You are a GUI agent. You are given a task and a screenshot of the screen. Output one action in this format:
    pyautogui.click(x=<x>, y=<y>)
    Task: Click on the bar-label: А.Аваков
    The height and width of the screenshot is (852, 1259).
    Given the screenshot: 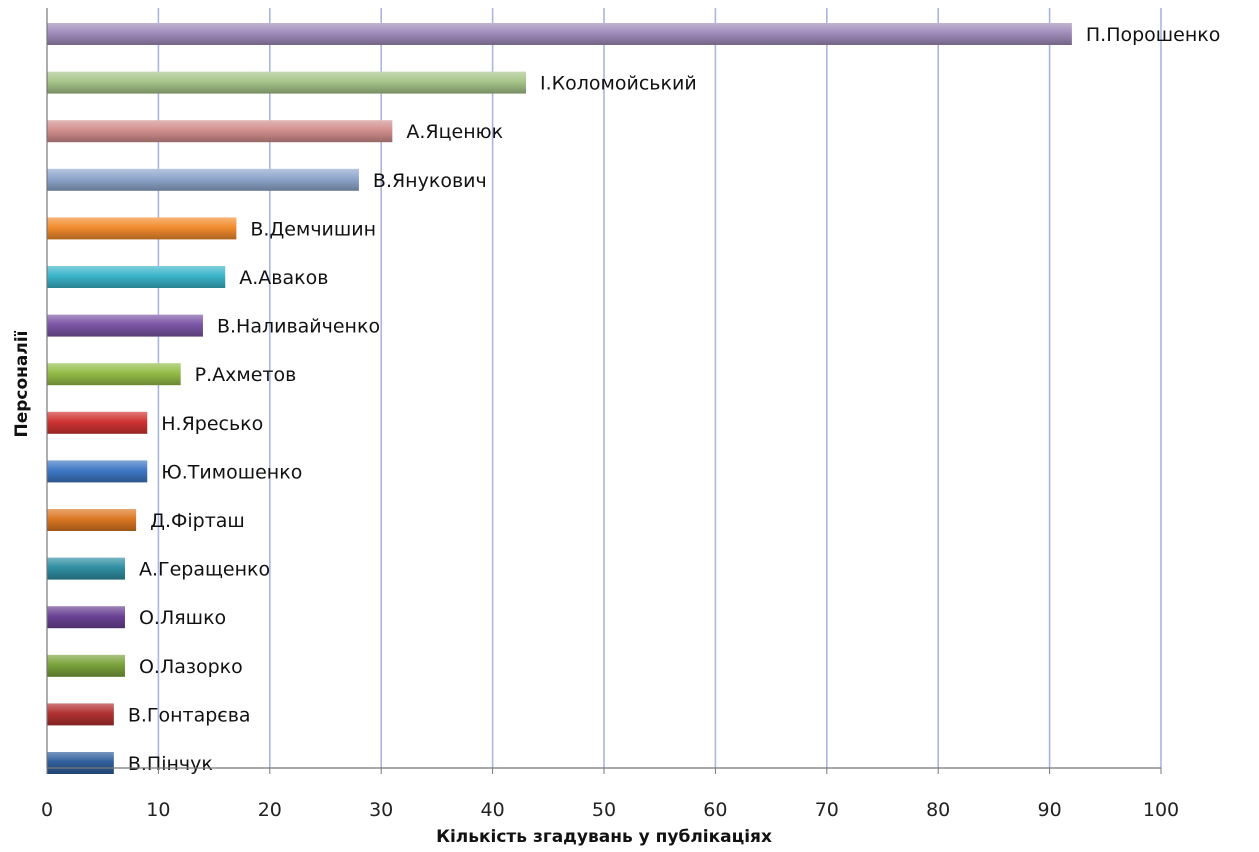 What is the action you would take?
    pyautogui.click(x=283, y=278)
    